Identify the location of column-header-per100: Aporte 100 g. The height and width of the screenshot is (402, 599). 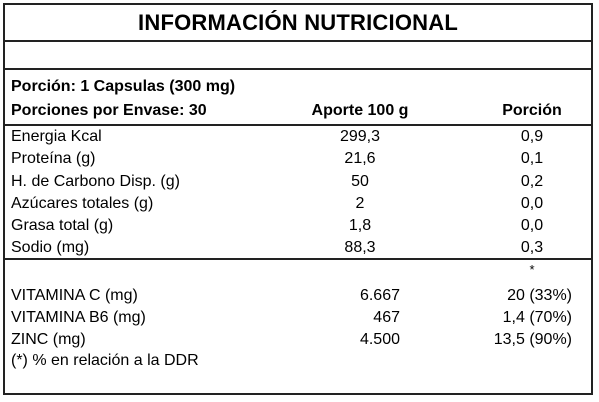
(360, 110).